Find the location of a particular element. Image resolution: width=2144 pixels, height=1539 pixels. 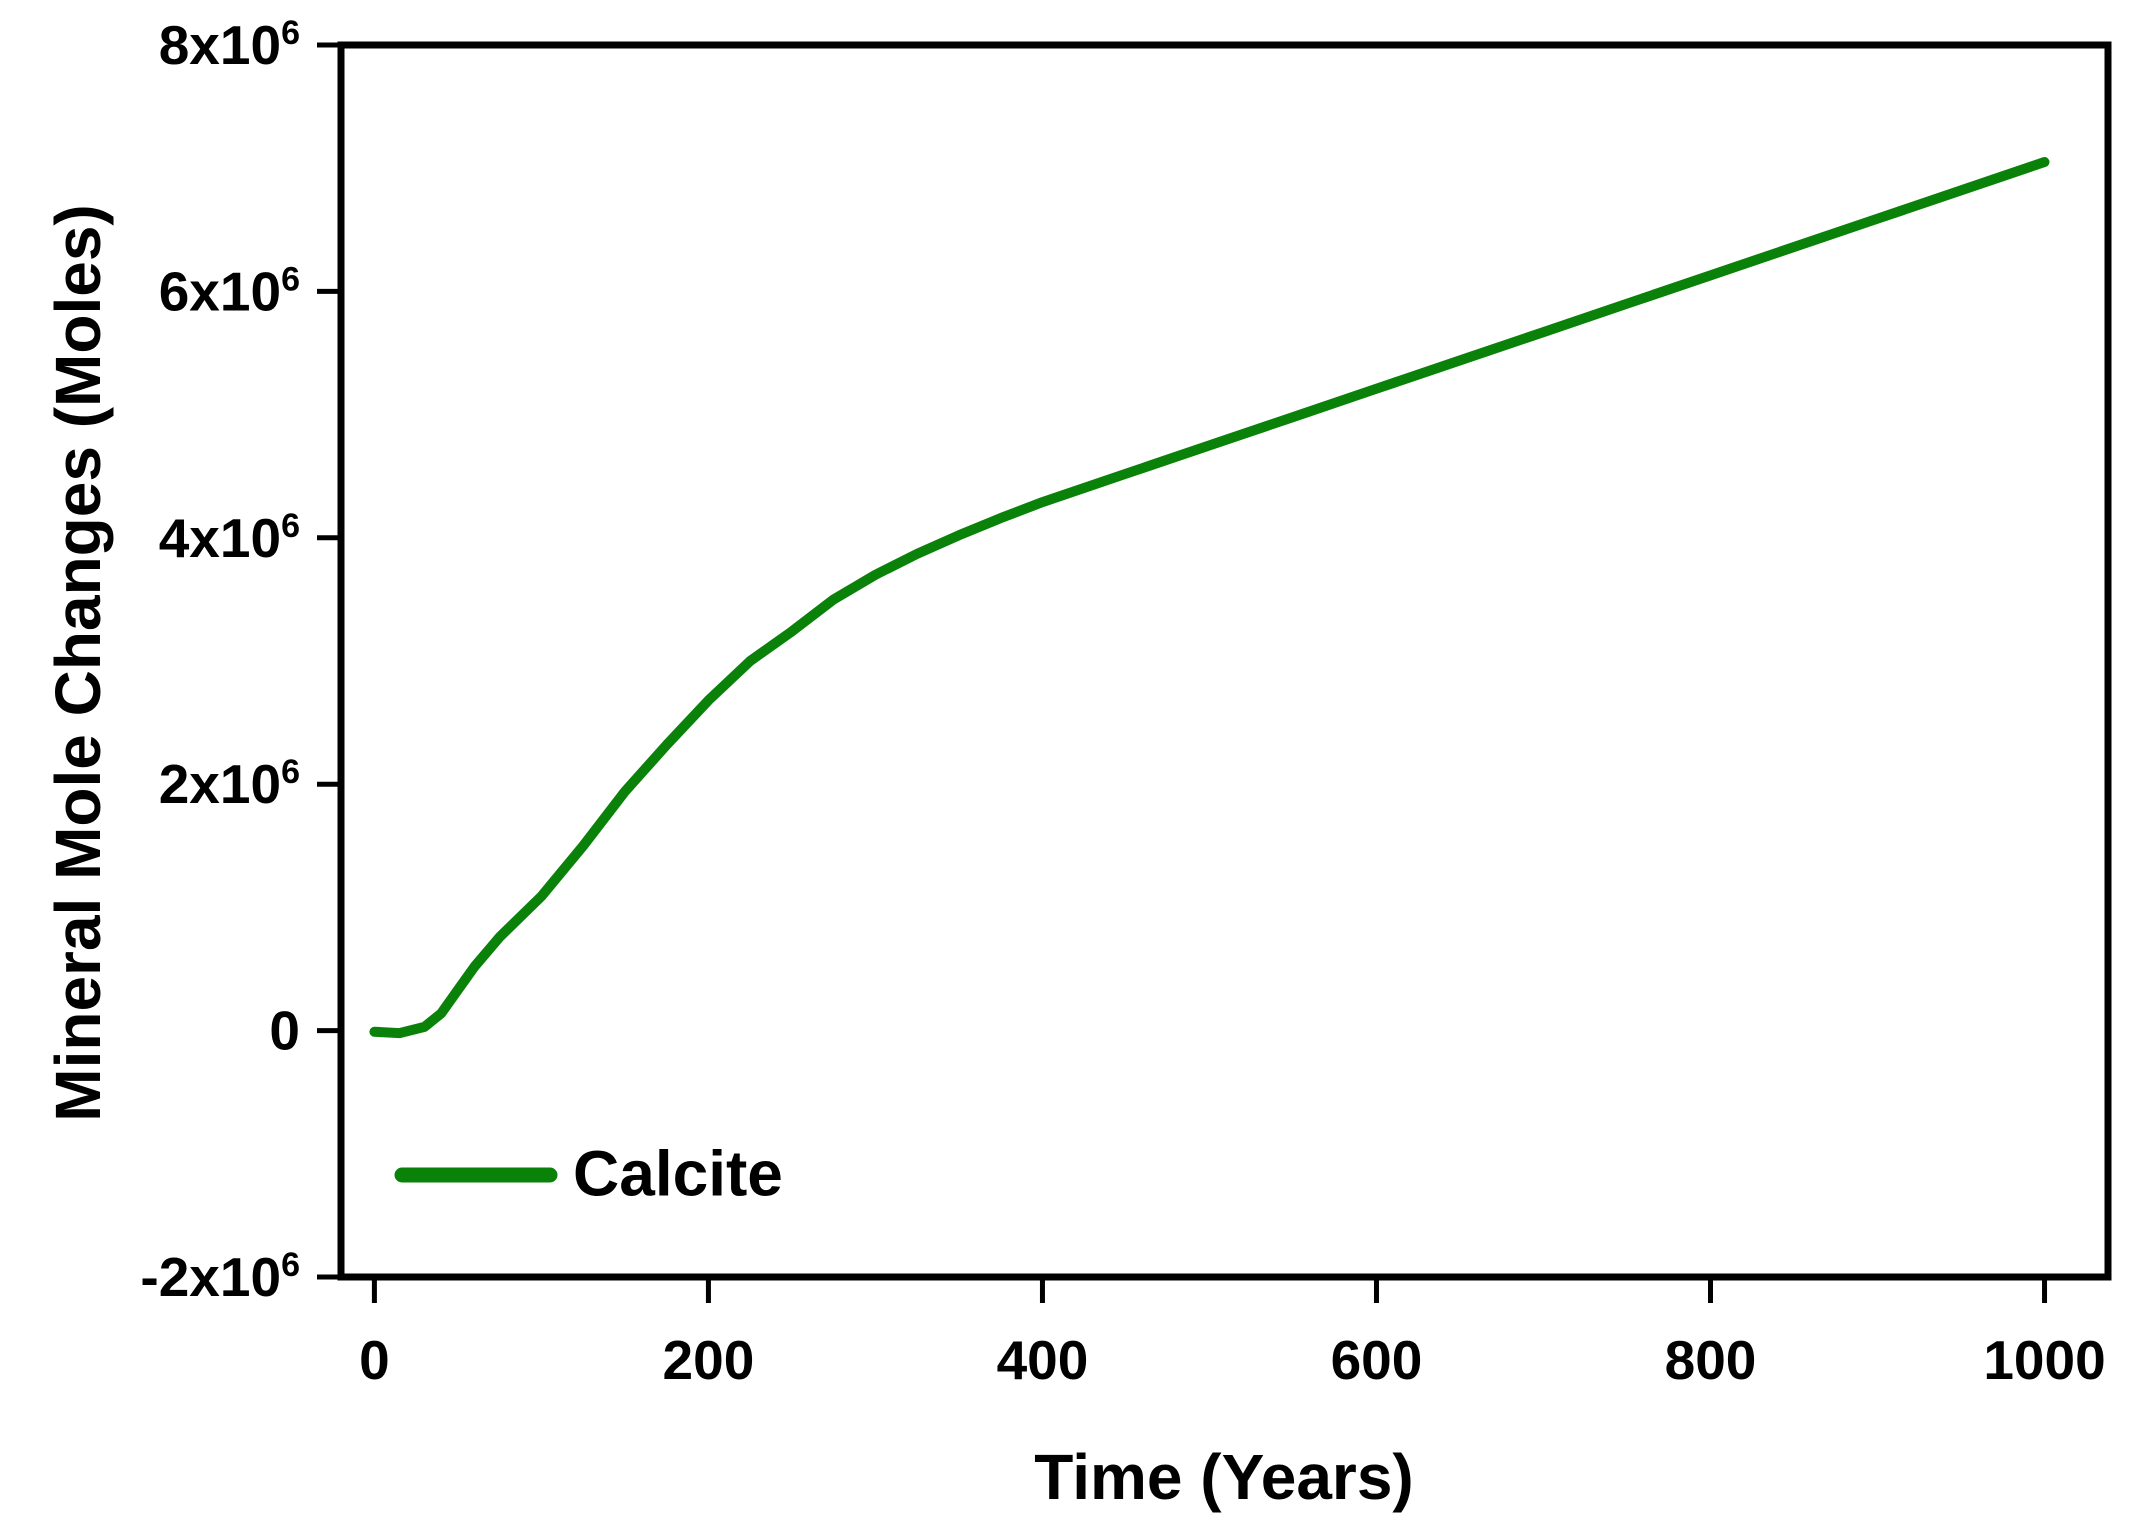

x-tick-label: 400 is located at coordinates (1043, 1360).